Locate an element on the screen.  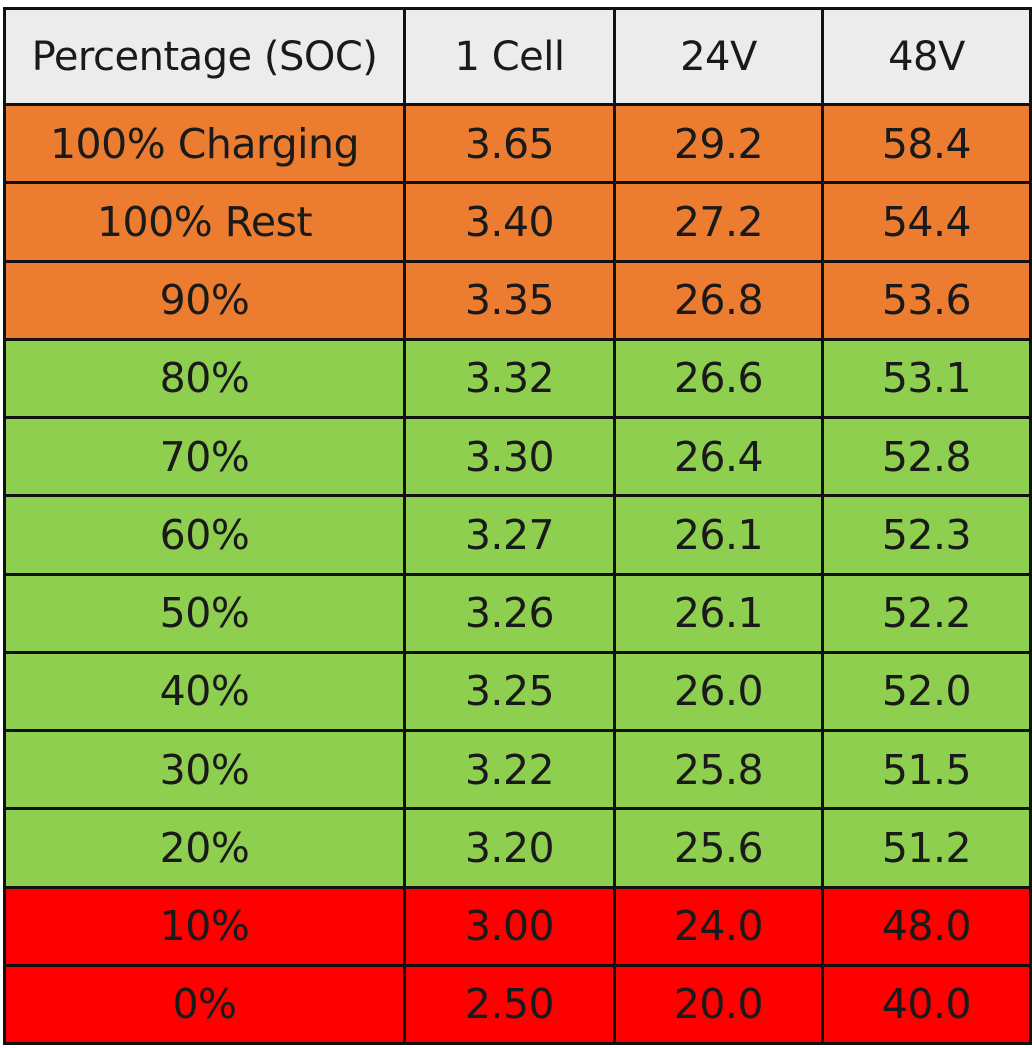
table-row: 20% 3.20 25.6 51.2 is located at coordinates (517, 848).